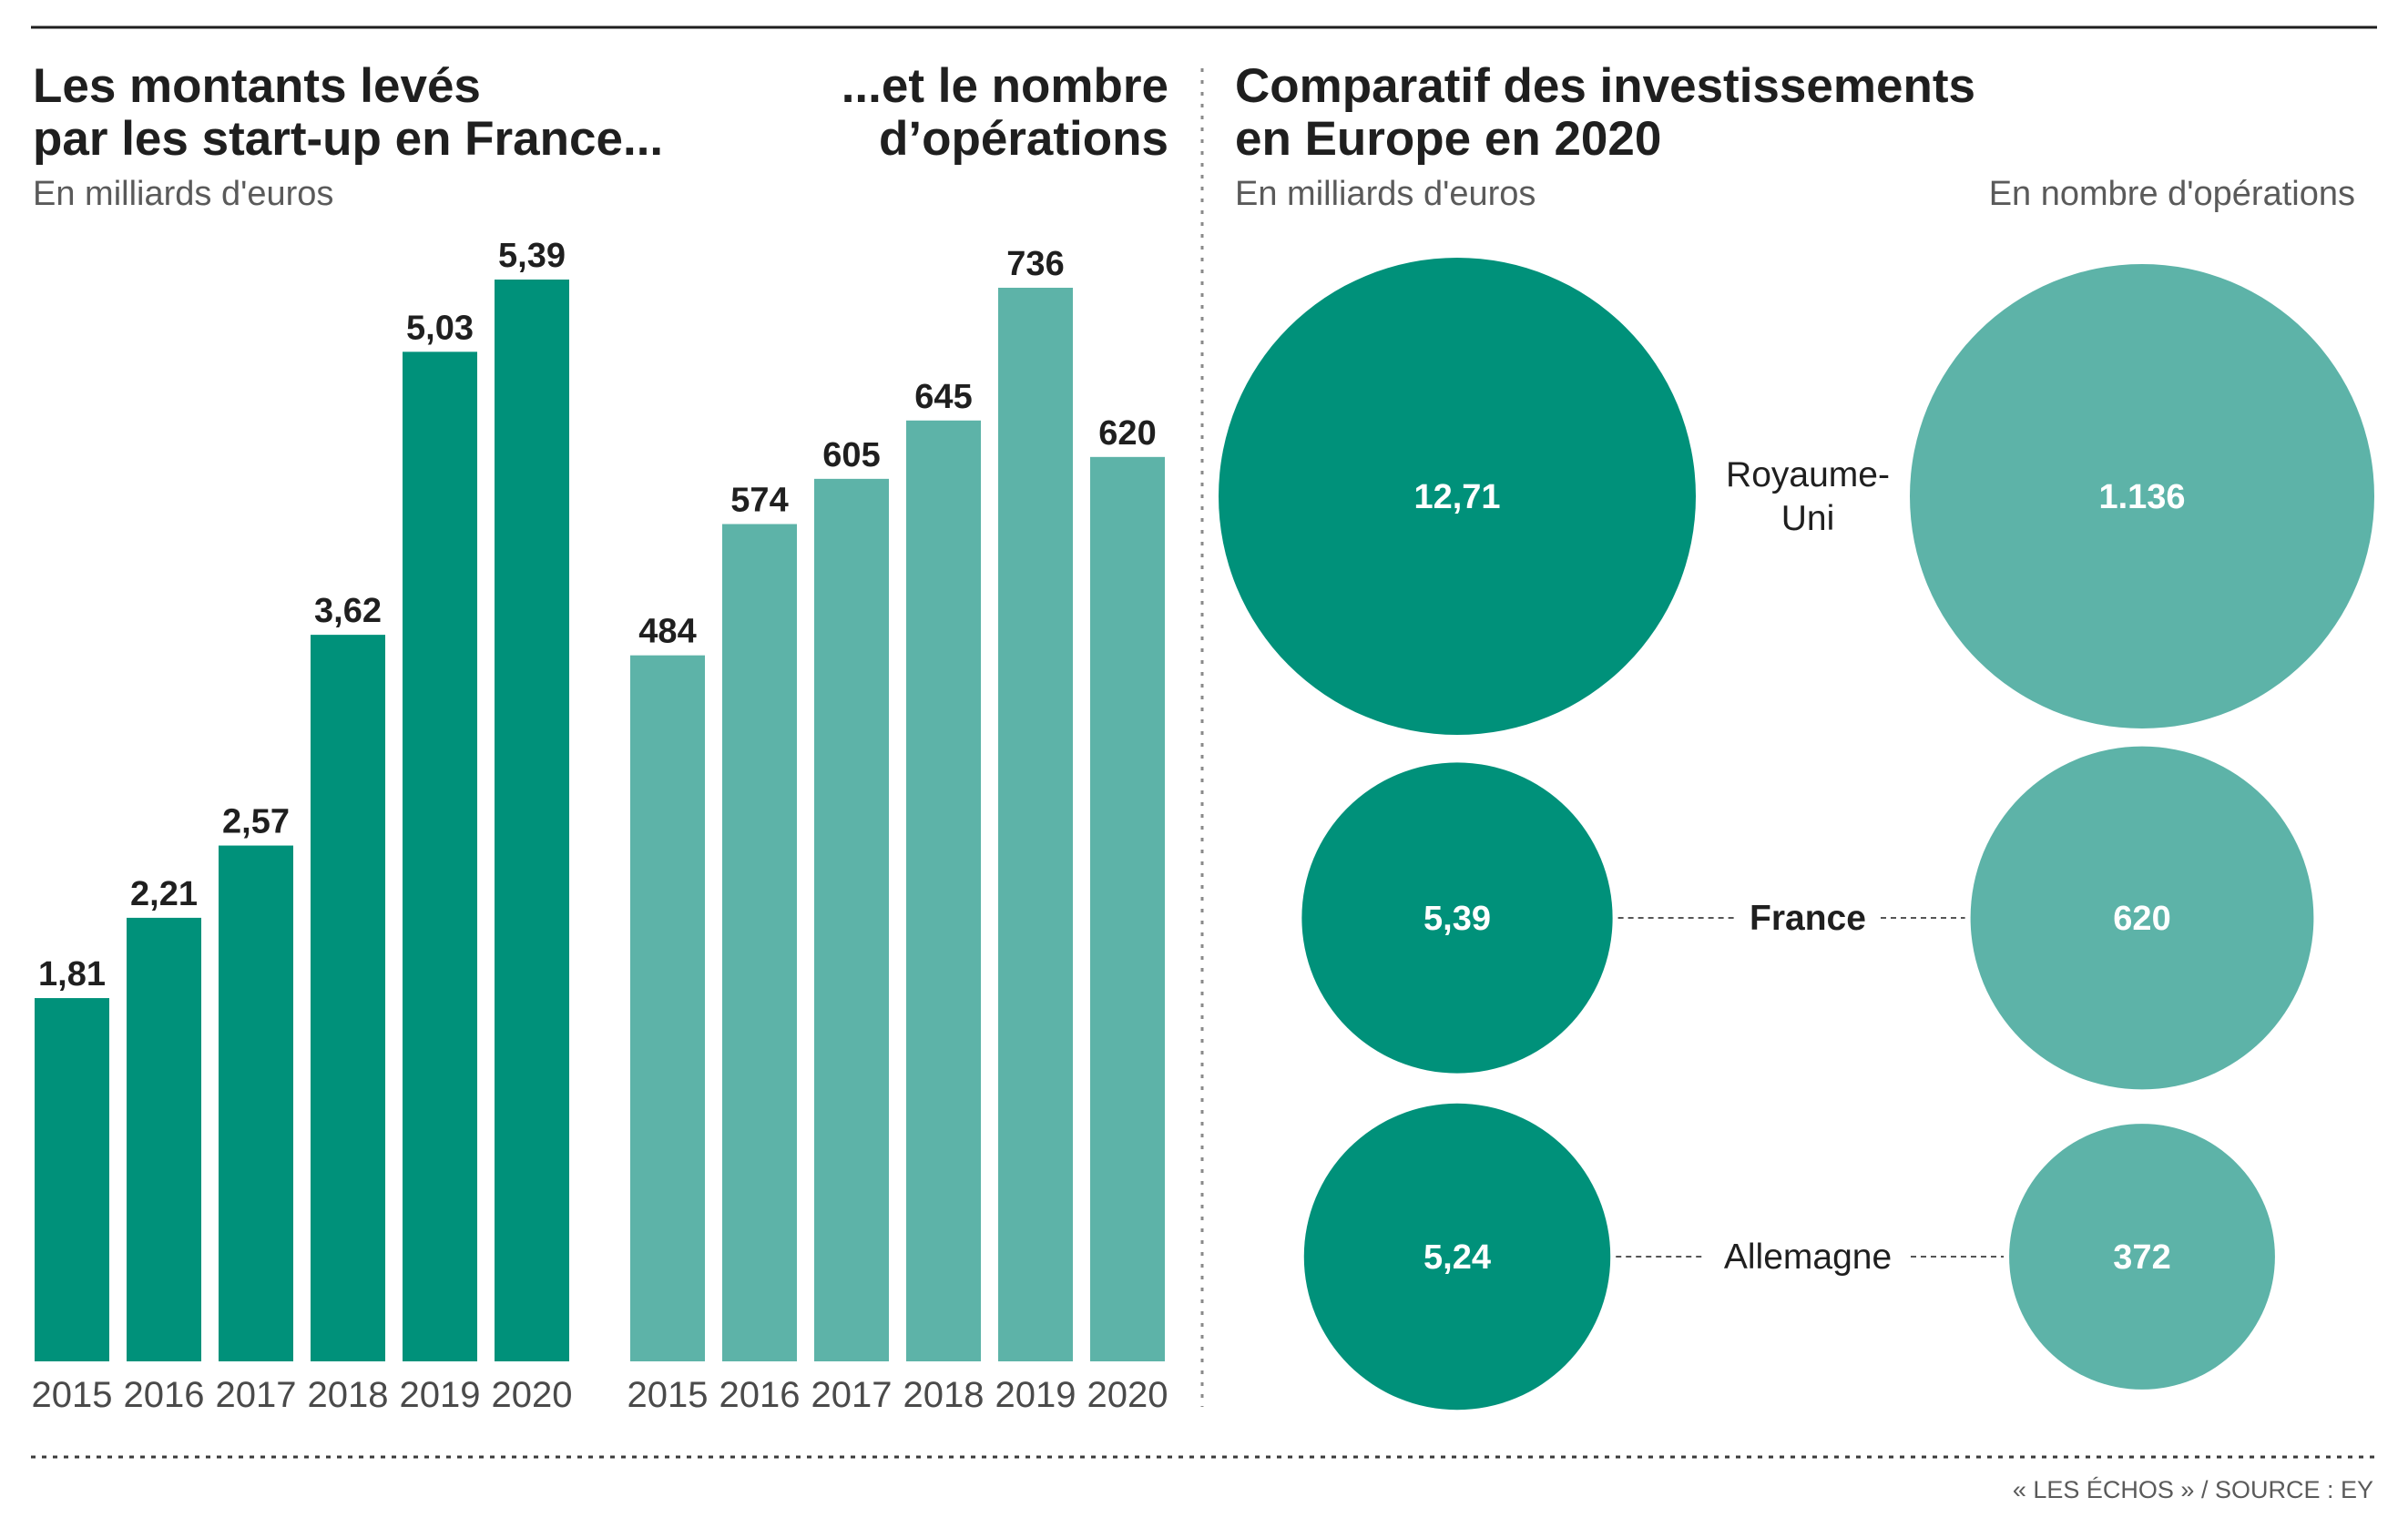  What do you see at coordinates (667, 1008) in the screenshot?
I see `chart2-bar-2015` at bounding box center [667, 1008].